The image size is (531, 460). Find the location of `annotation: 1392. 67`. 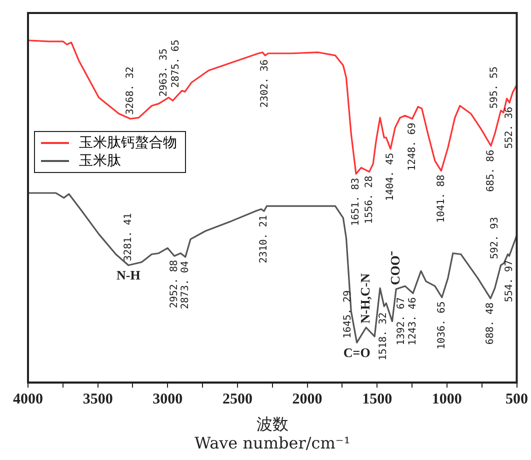

annotation: 1392. 67 is located at coordinates (401, 321).